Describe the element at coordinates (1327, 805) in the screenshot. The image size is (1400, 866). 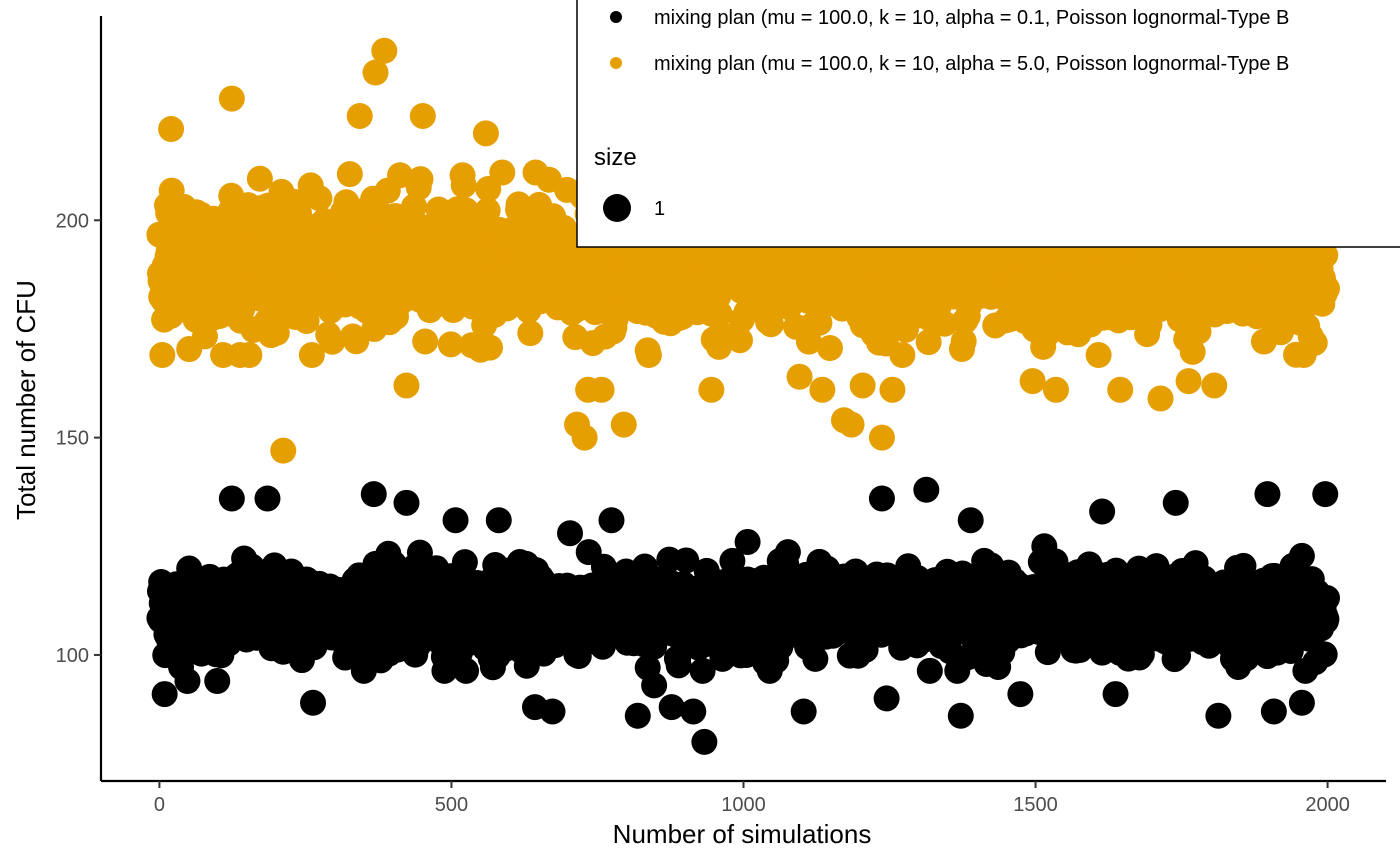
I see `x-tick-label: 2000` at that location.